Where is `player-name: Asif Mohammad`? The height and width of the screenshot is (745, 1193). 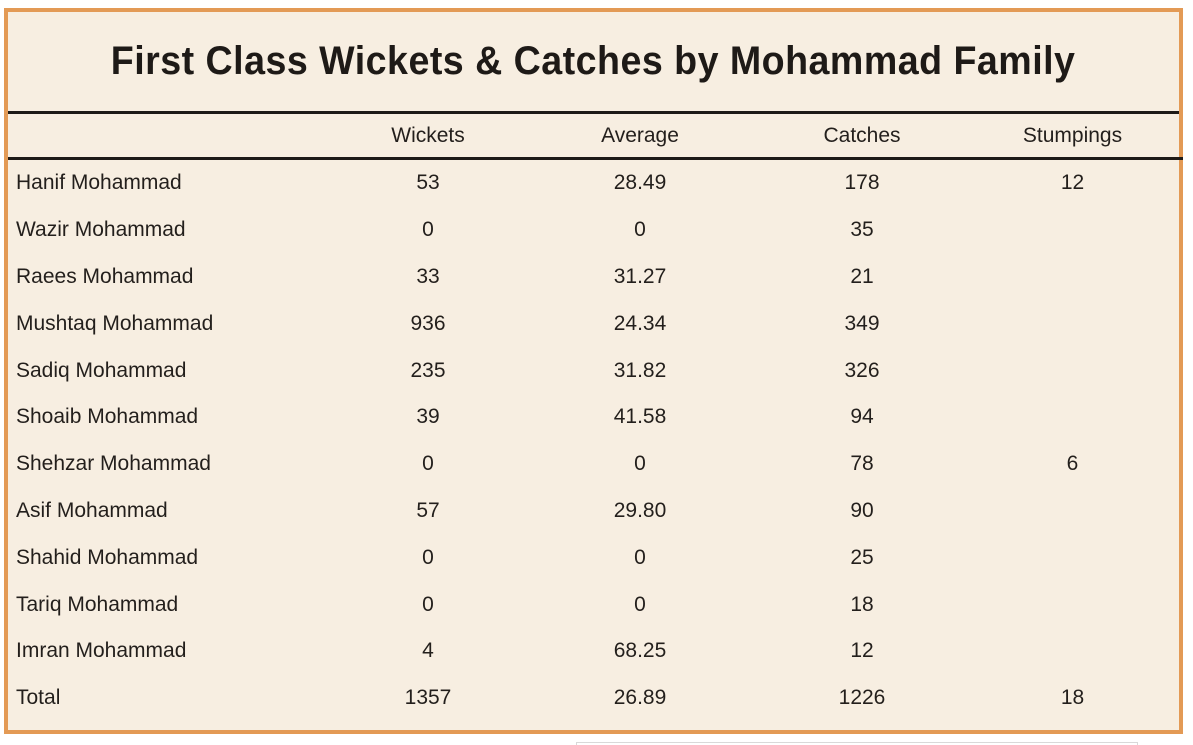 player-name: Asif Mohammad is located at coordinates (92, 510).